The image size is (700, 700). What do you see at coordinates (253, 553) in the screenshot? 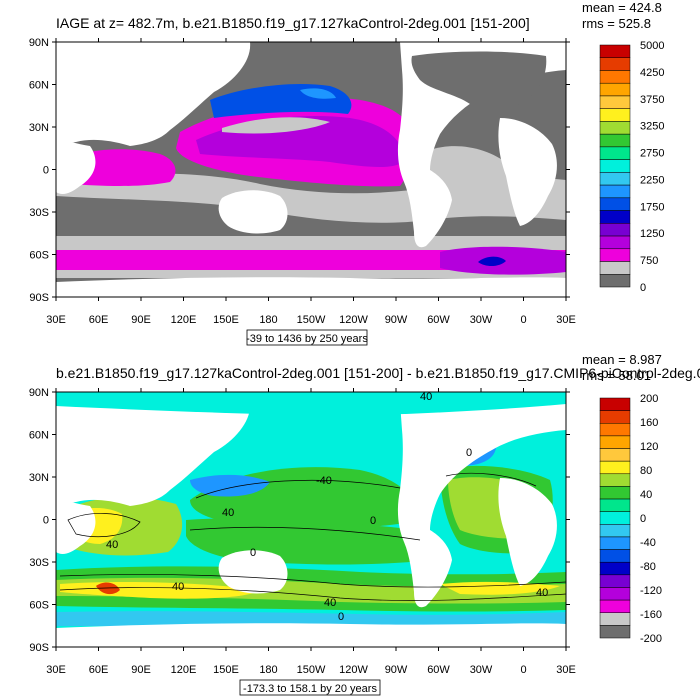
I see `panel-2-contour-label-7: 0` at bounding box center [253, 553].